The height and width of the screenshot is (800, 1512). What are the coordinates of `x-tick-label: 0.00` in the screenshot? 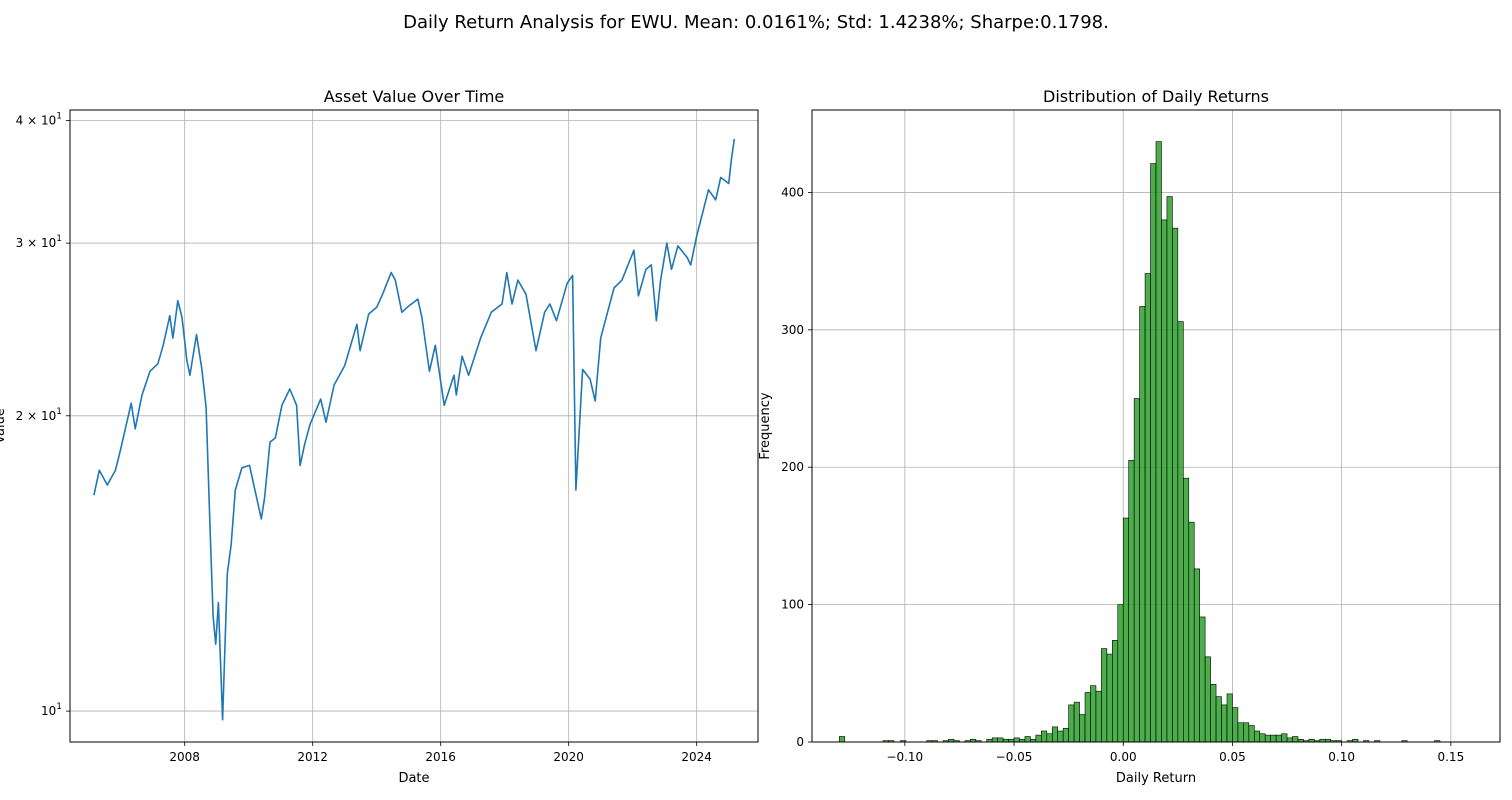 It's located at (1123, 757).